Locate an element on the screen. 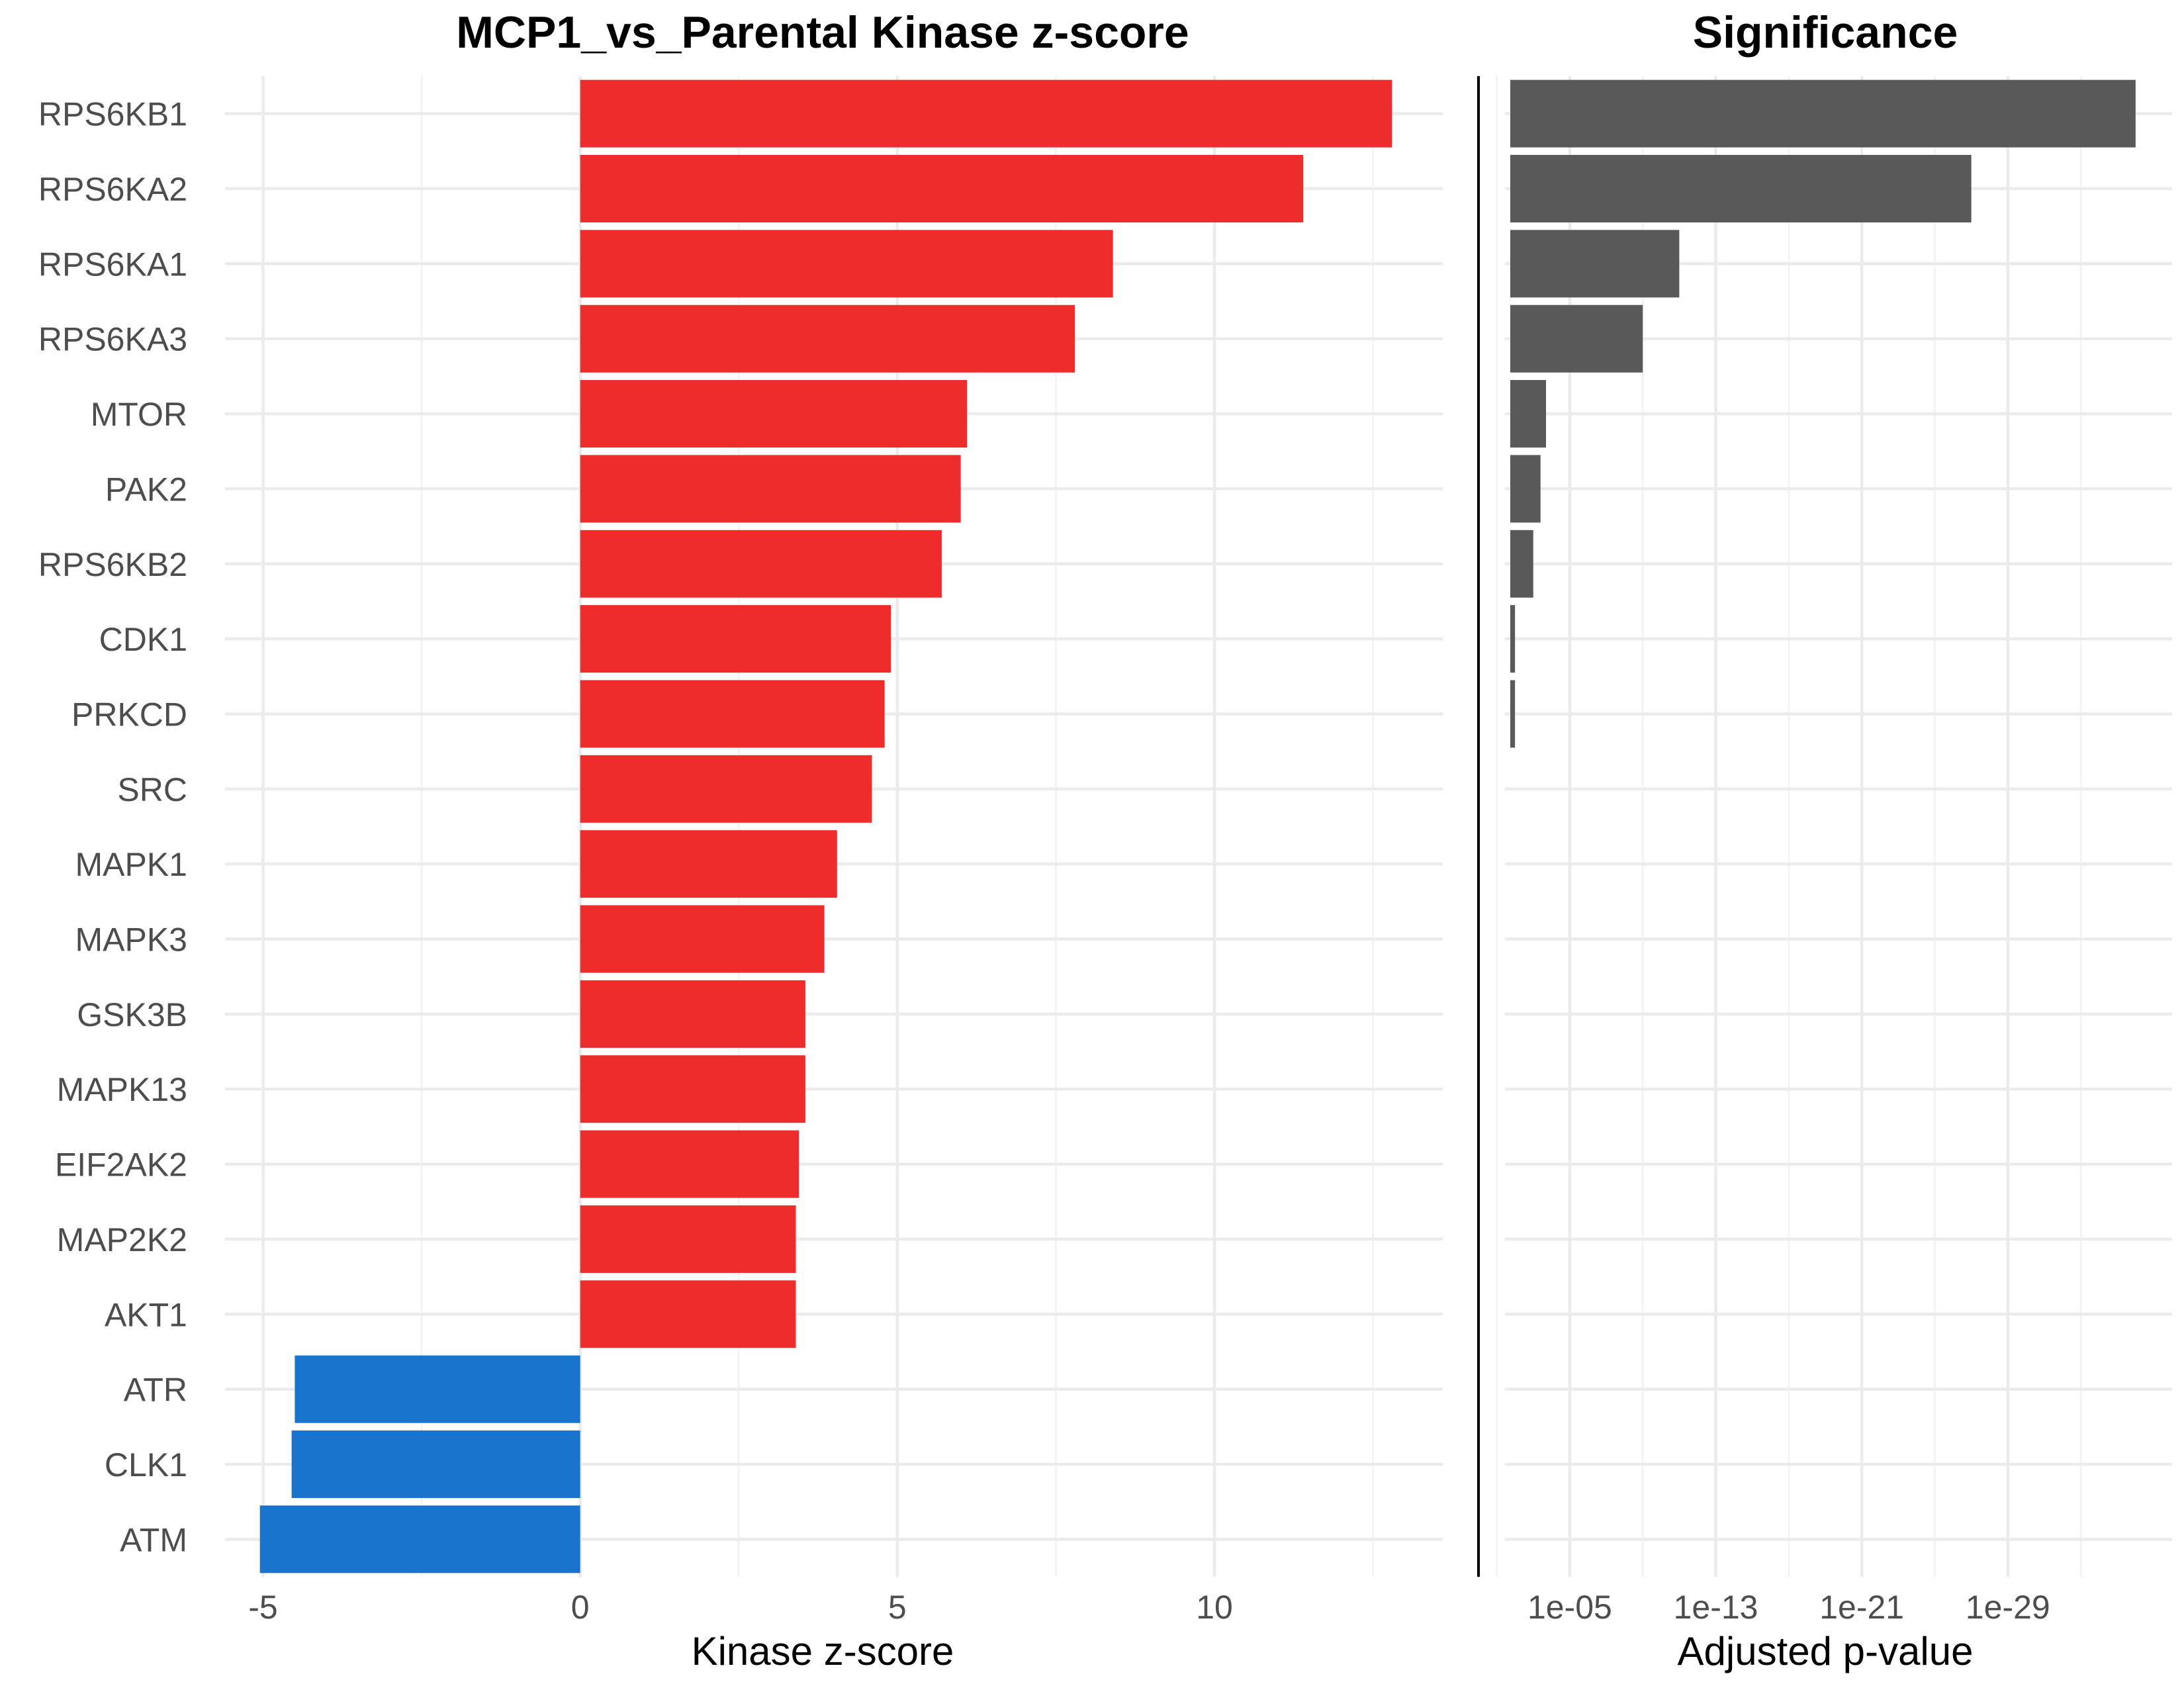 This screenshot has height=1688, width=2184. pvalue-tick-label: 1e-29 is located at coordinates (2008, 1607).